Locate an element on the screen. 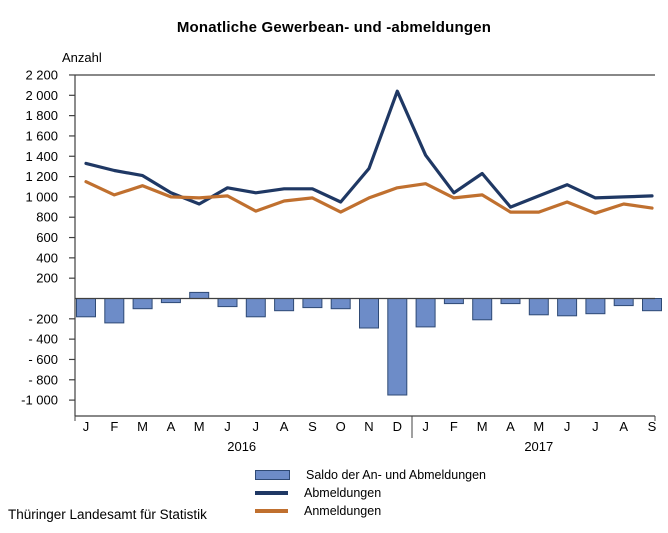  y-tick-label: - 400 is located at coordinates (43, 339).